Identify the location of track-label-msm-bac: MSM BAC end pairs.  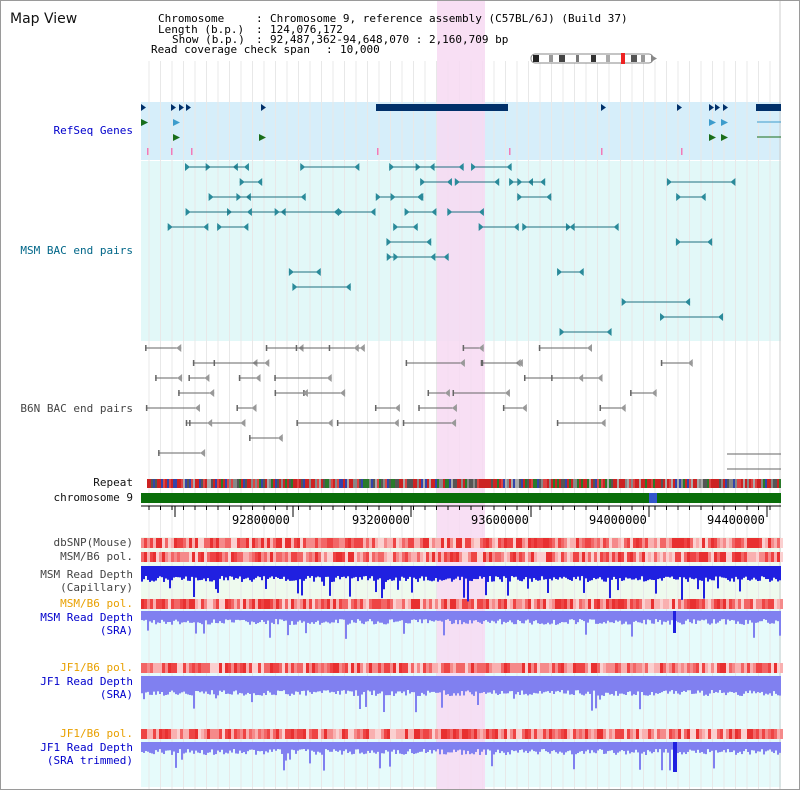
(76, 250).